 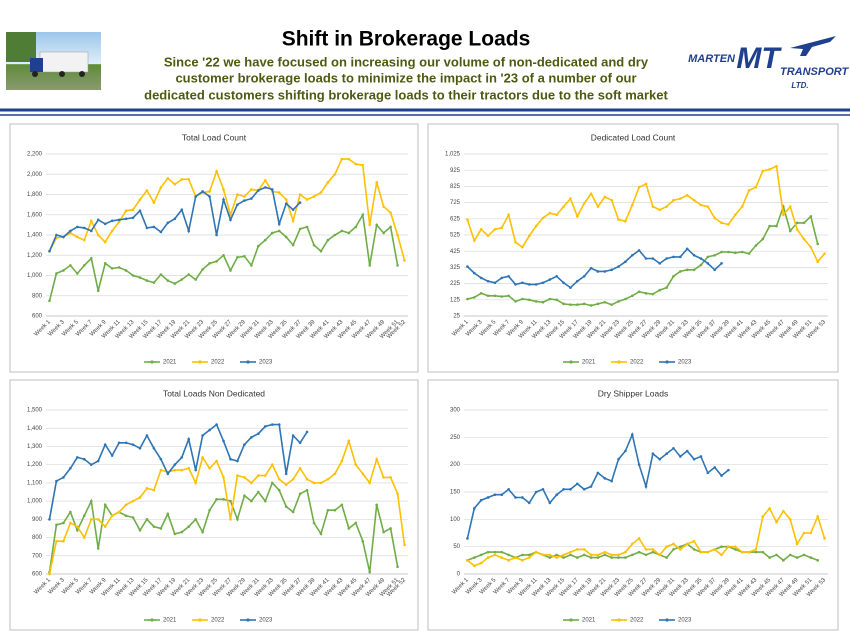 I want to click on y-tick-label: 625, so click(x=455, y=219).